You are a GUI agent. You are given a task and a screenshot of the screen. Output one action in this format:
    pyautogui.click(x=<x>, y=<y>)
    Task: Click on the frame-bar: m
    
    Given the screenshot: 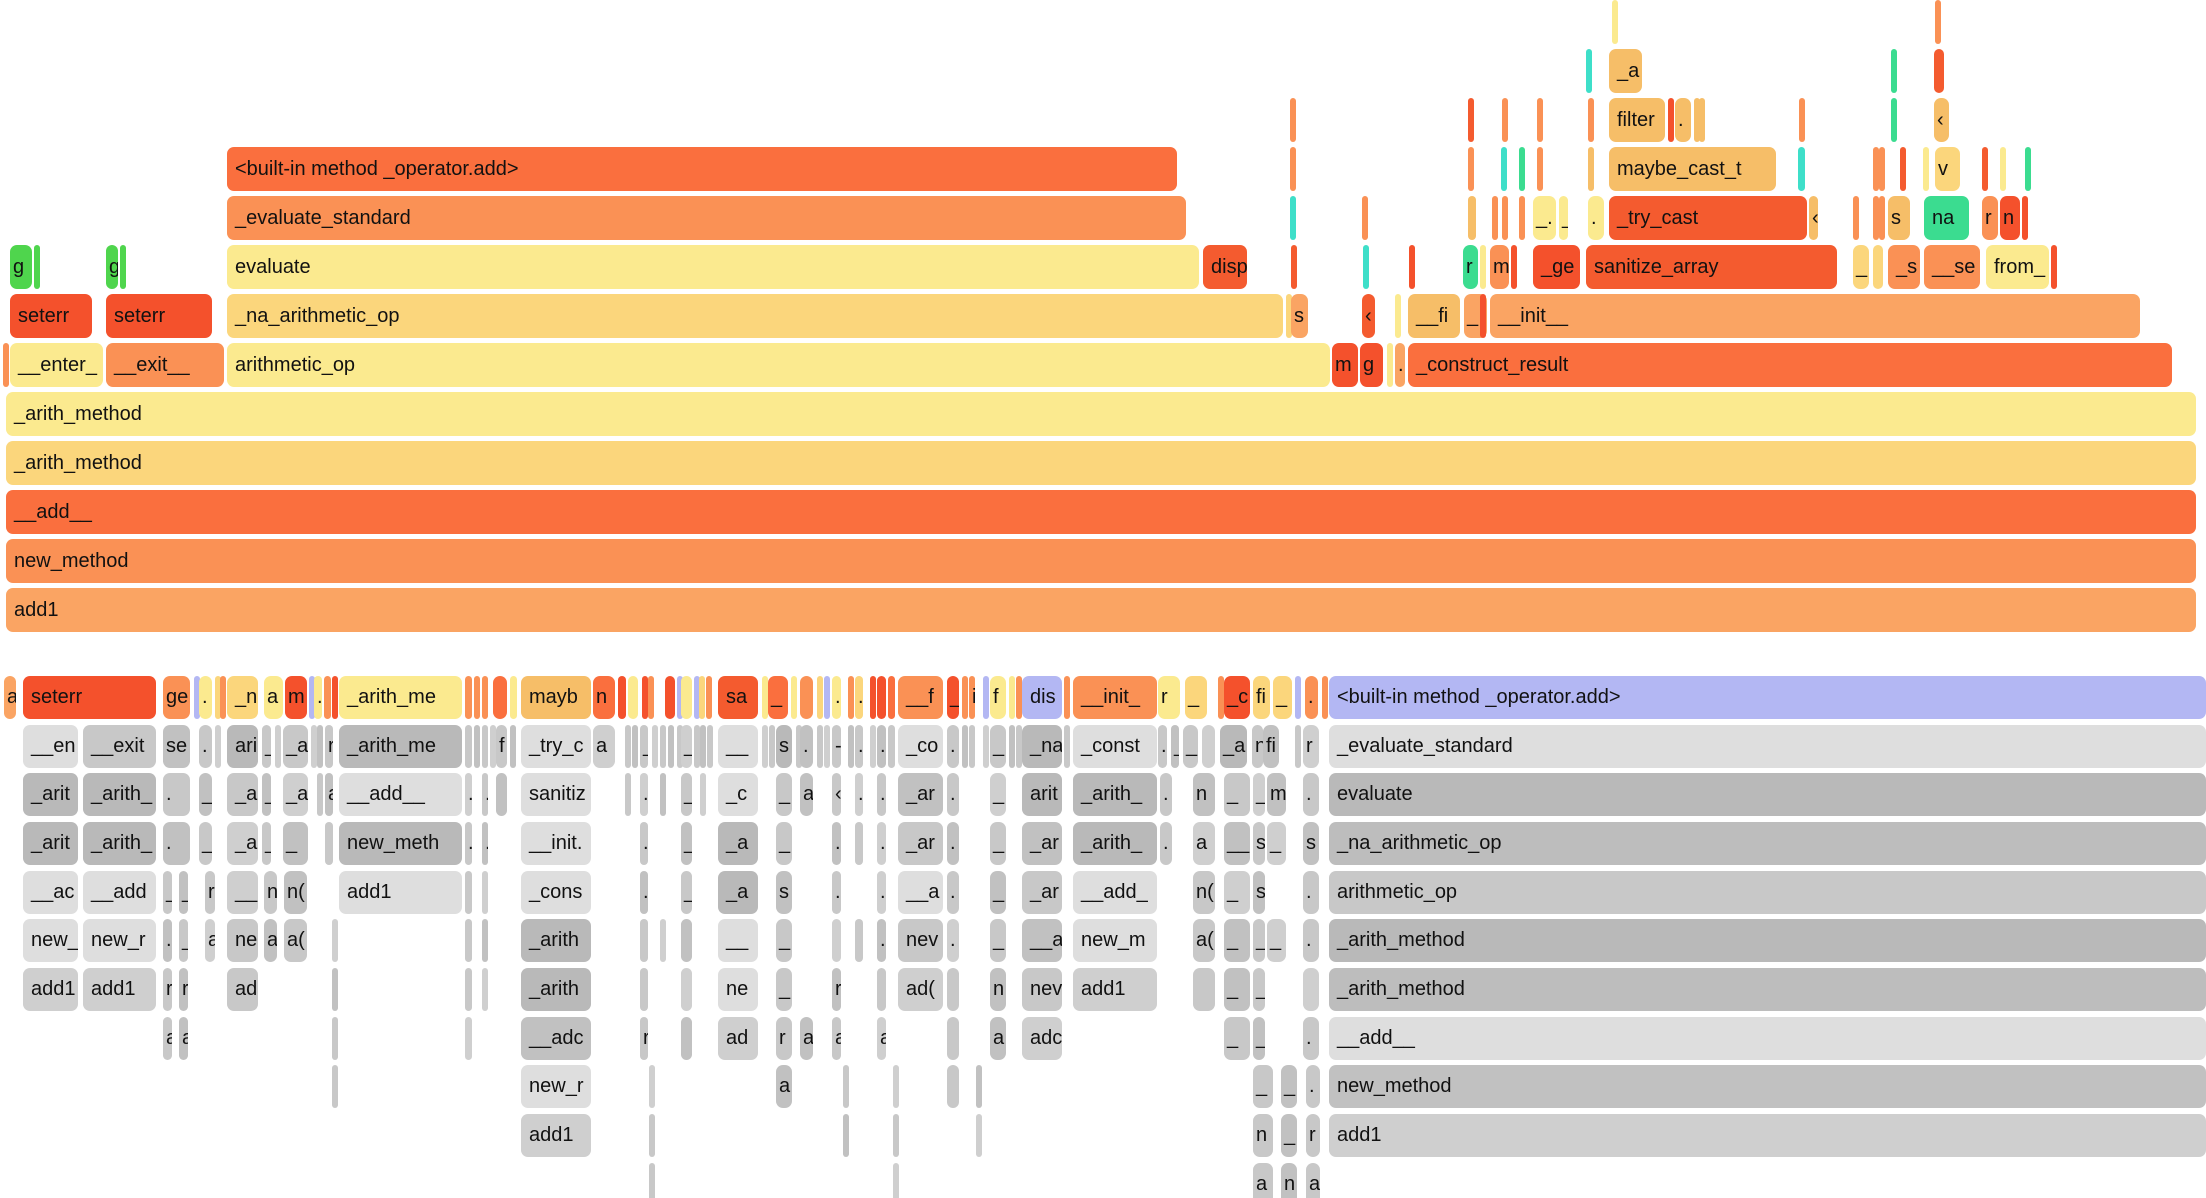 What is the action you would take?
    pyautogui.click(x=1276, y=794)
    